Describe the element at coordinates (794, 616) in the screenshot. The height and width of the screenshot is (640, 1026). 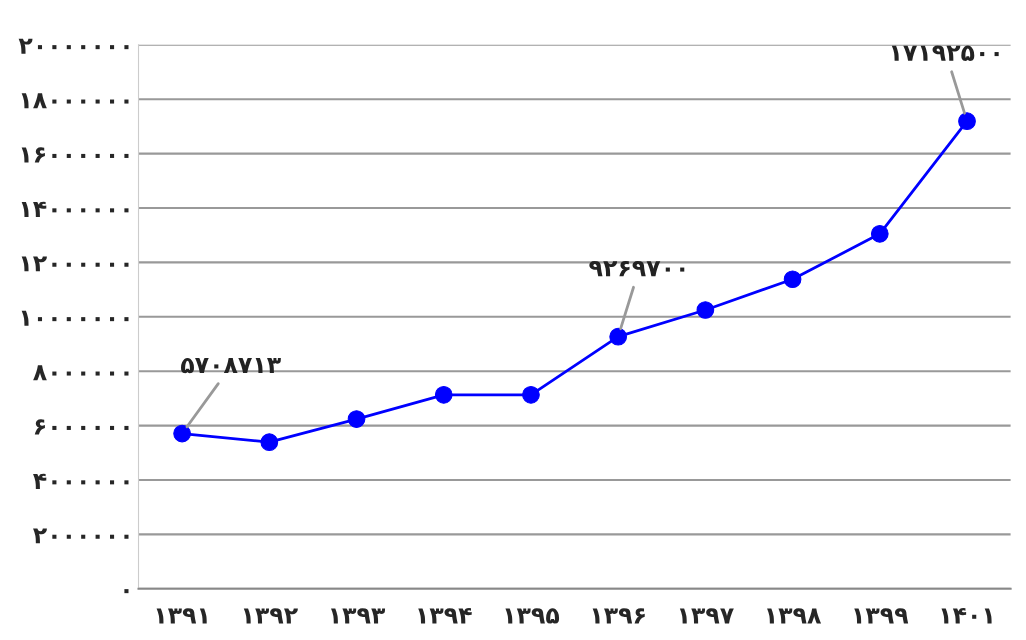
I see `x-tick-label: ۱۳۹۸` at that location.